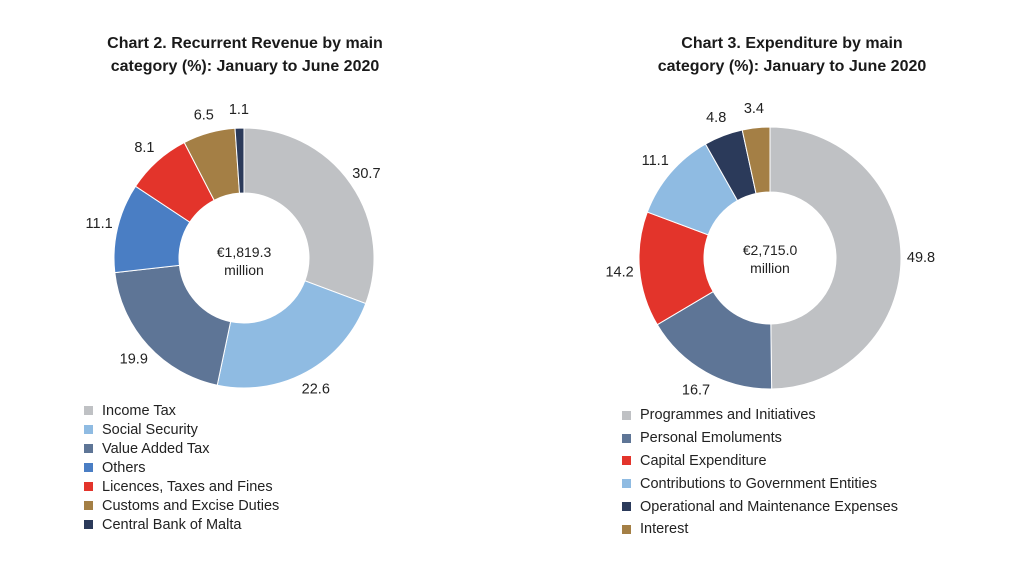 The height and width of the screenshot is (576, 1024). What do you see at coordinates (703, 460) in the screenshot?
I see `legend-label: Capital Expenditure` at bounding box center [703, 460].